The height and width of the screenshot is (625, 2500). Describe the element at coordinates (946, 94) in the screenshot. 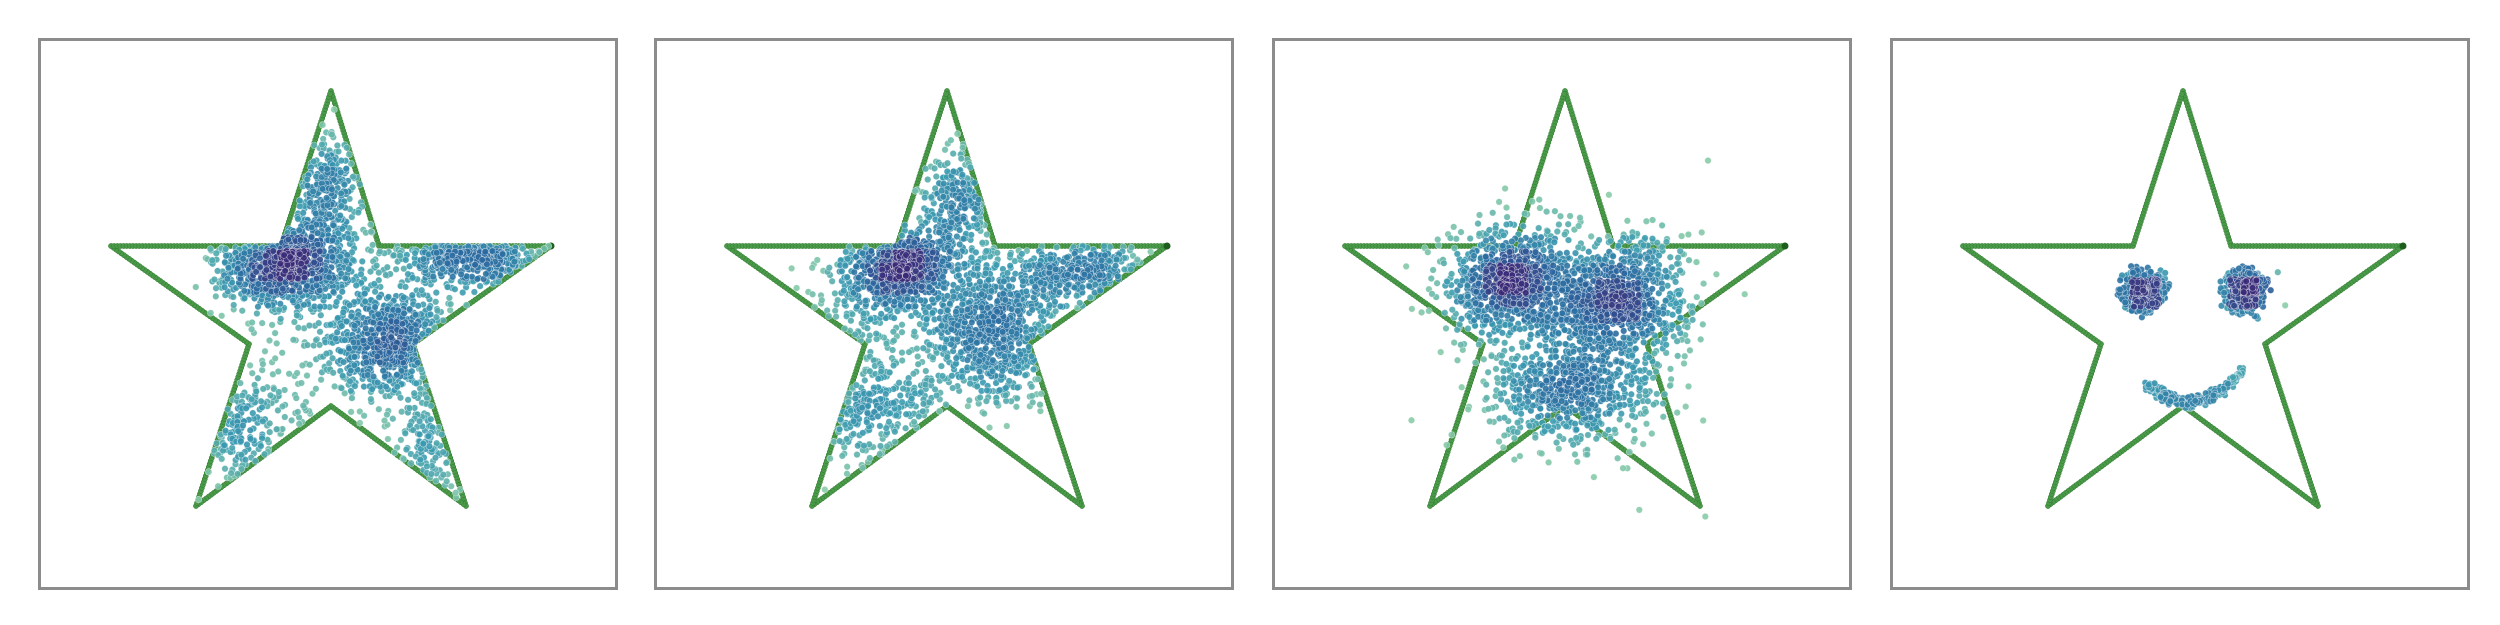

I see `outline-point` at that location.